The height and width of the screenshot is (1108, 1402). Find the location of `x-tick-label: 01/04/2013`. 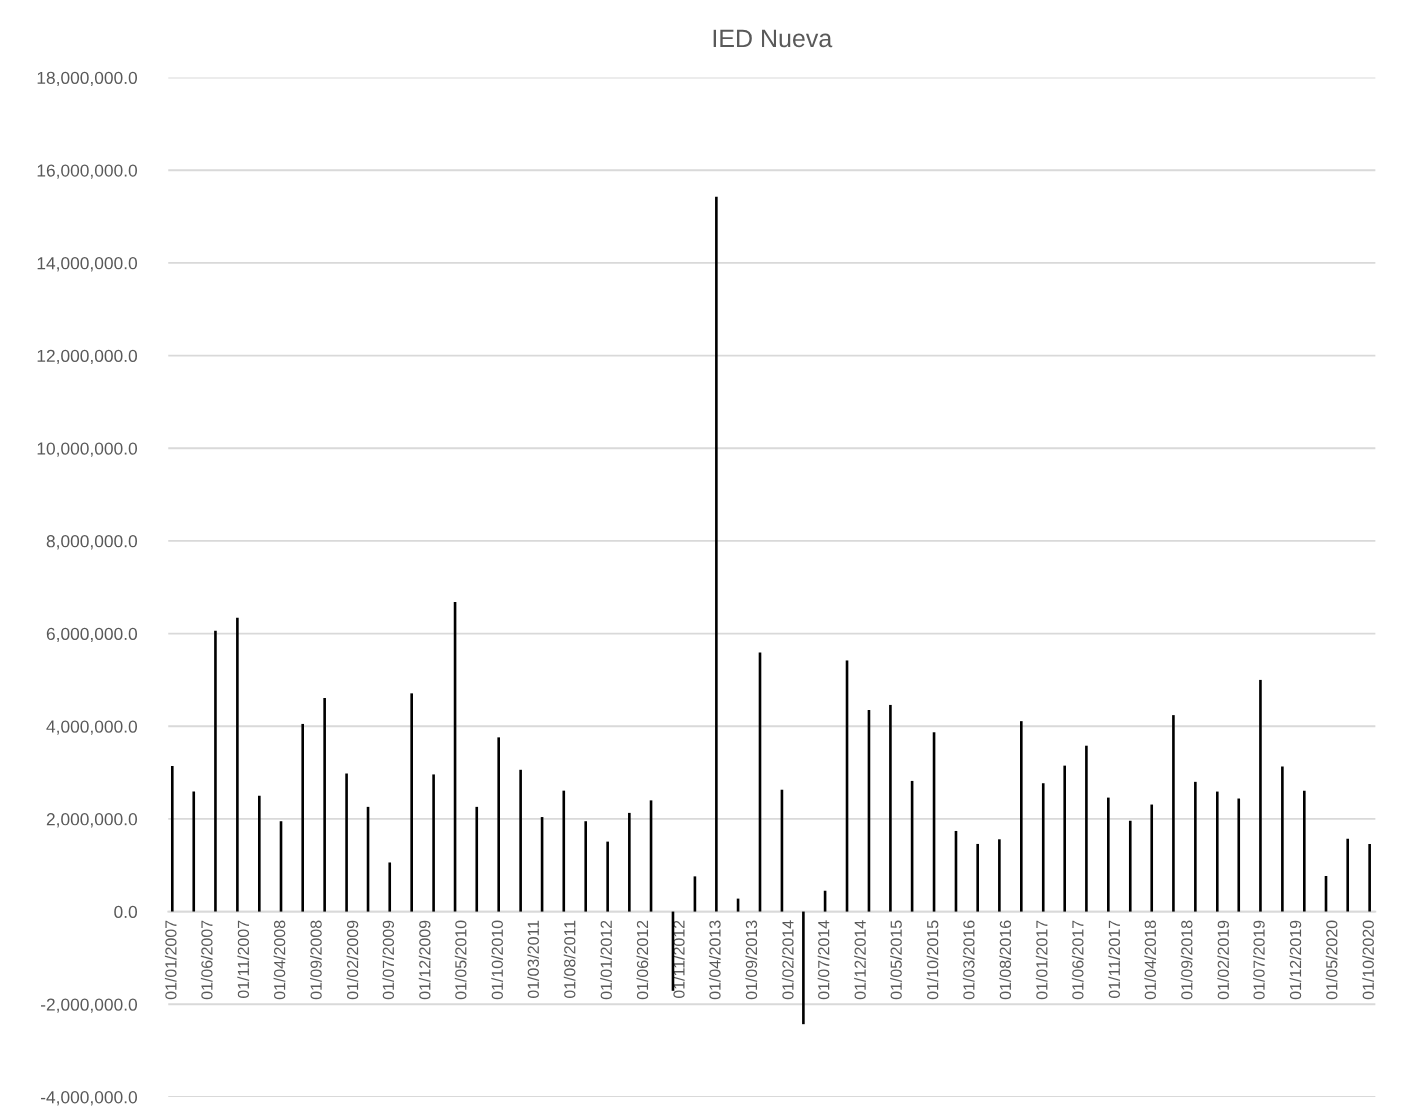

x-tick-label: 01/04/2013 is located at coordinates (714, 960).